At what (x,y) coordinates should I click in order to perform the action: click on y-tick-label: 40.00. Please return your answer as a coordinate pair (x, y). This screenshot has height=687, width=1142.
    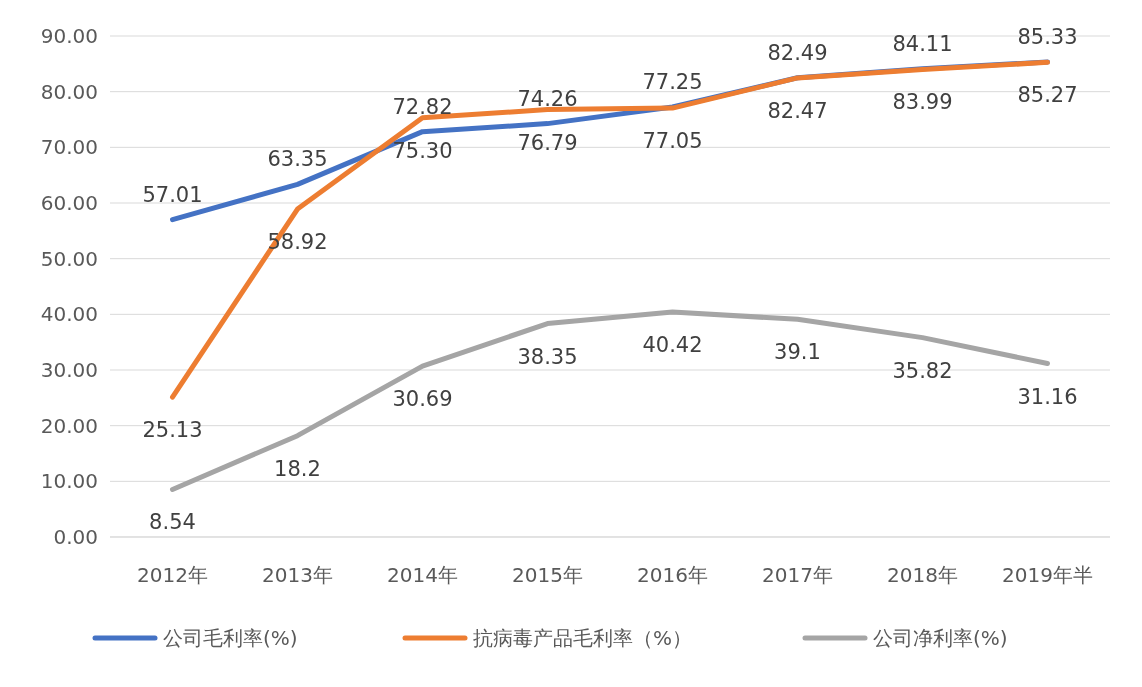
    Looking at the image, I should click on (69, 314).